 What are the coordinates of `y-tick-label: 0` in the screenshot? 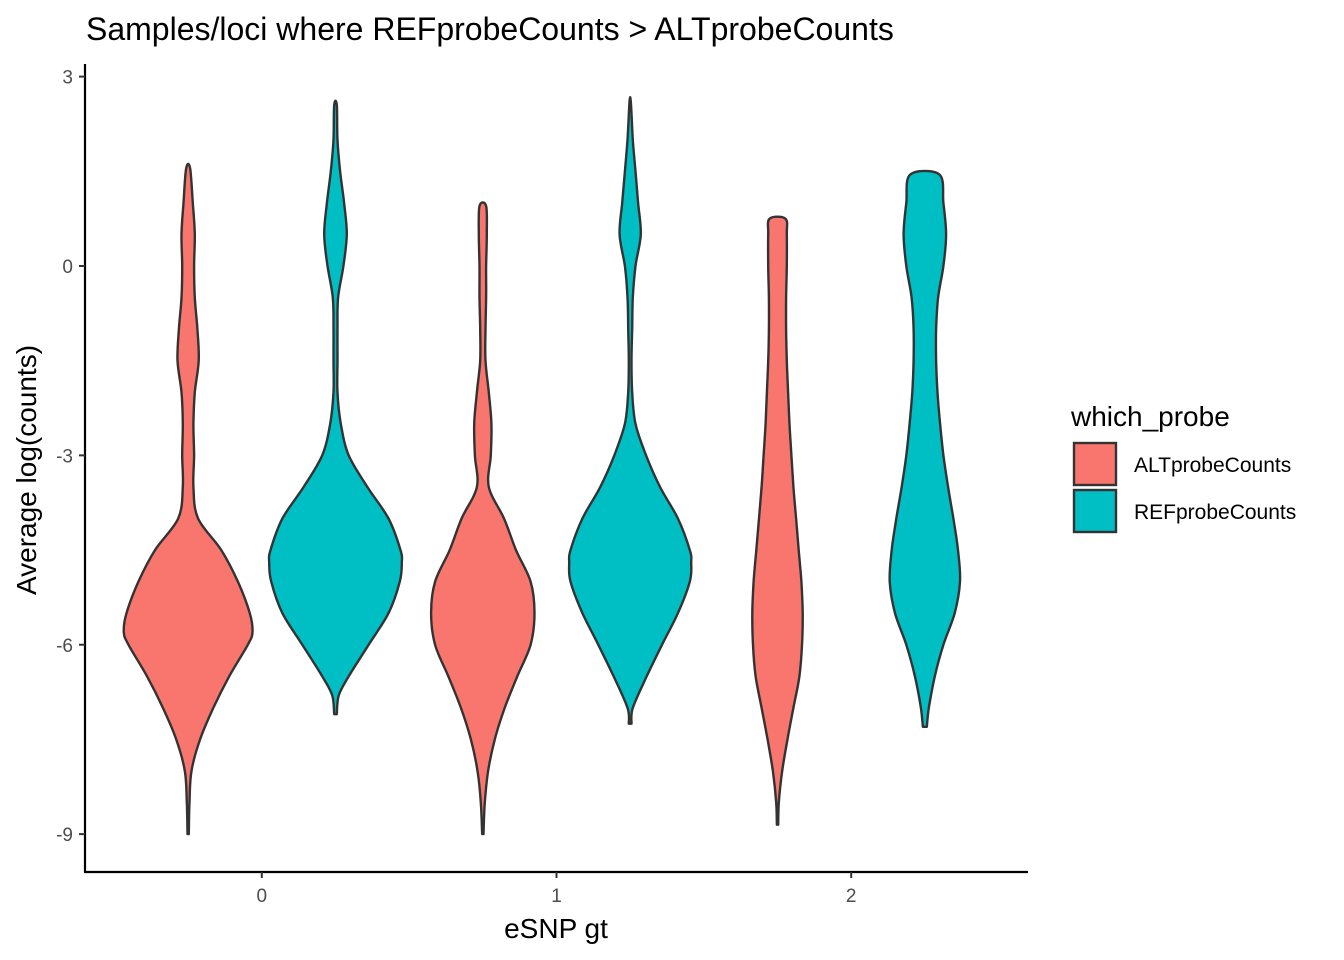 It's located at (67, 267).